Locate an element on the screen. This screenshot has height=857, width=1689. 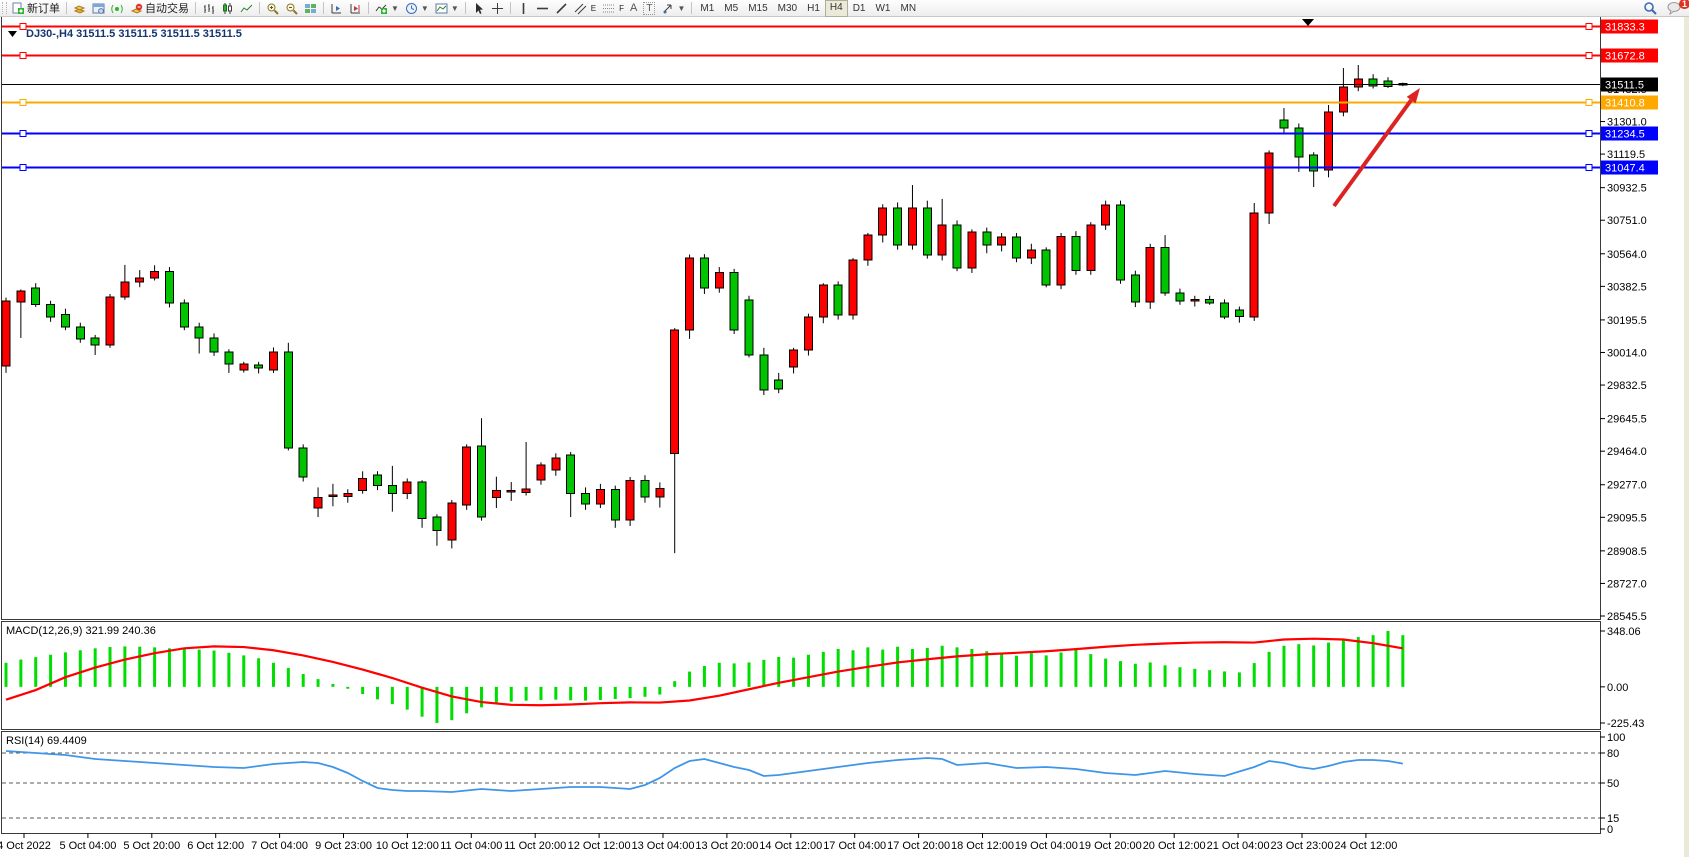
dropdown-caret: ▼ is located at coordinates (681, 8).